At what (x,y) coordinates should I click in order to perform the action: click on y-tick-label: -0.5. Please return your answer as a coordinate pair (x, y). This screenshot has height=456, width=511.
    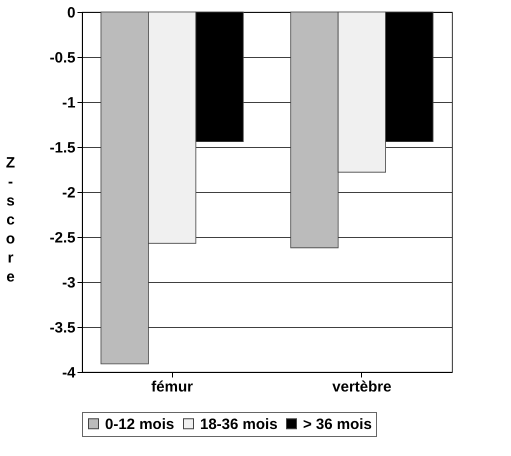
    Looking at the image, I should click on (63, 58).